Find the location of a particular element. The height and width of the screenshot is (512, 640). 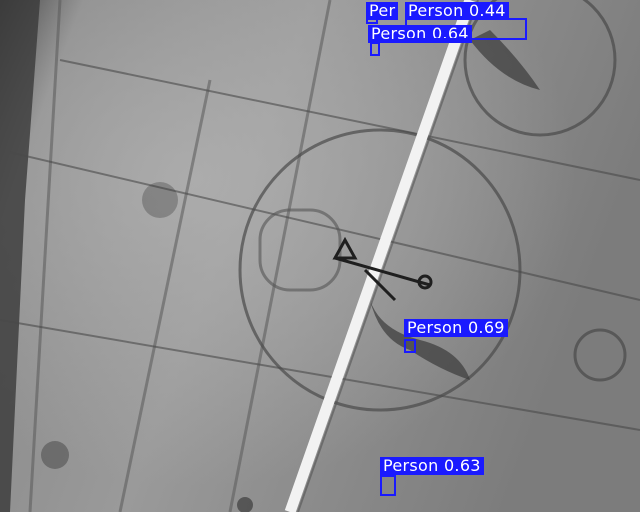

detection-label-5: Person 0.63 is located at coordinates (432, 466).